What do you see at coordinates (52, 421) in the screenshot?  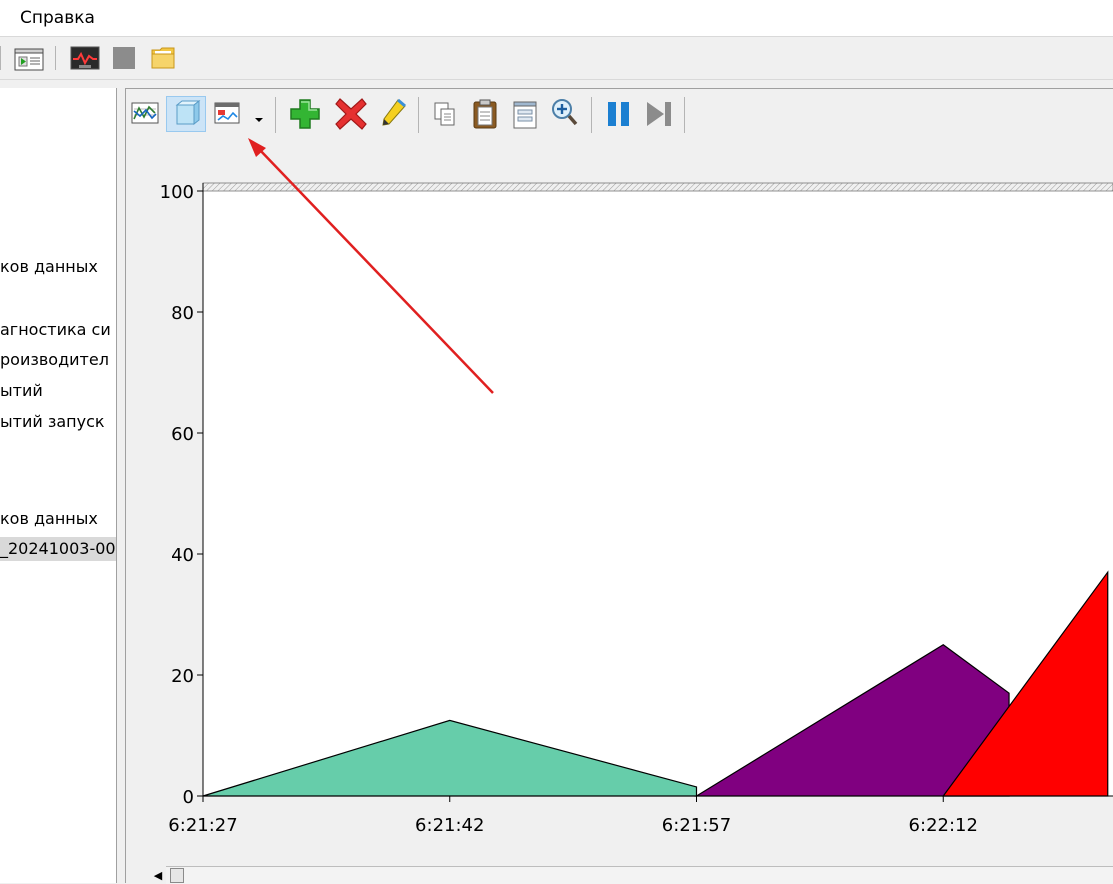 I see `tree-item: ытий запуск` at bounding box center [52, 421].